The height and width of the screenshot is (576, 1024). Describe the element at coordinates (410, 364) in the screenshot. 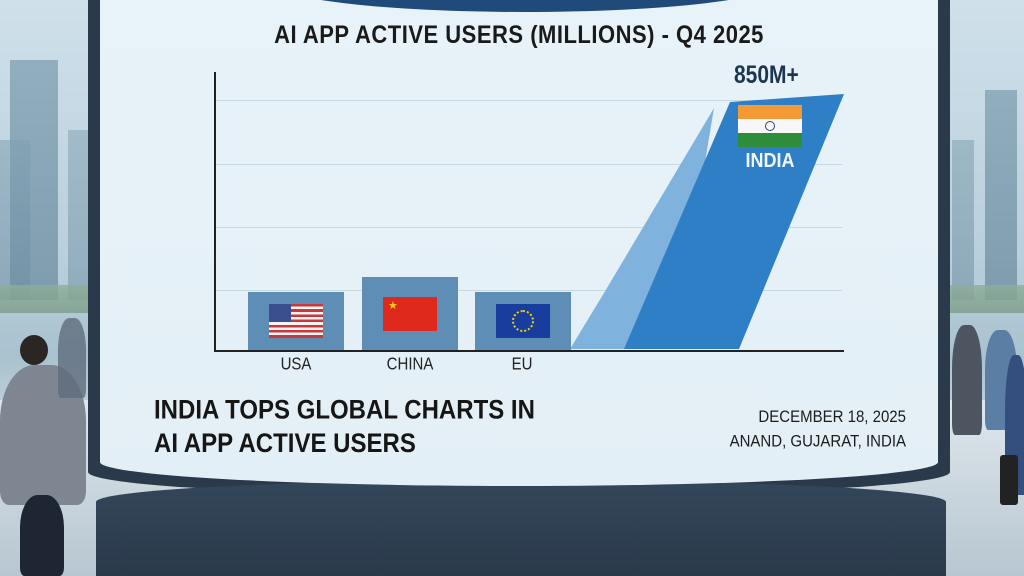

I see `x-label-china: CHINA` at that location.